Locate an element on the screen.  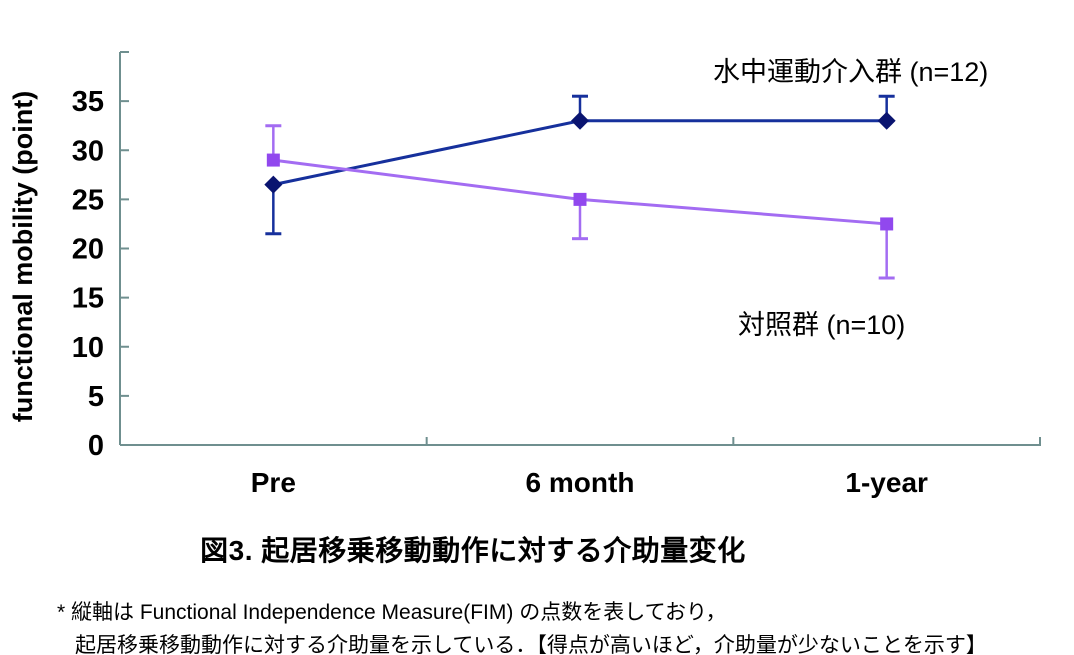
y-tick-label: 10 is located at coordinates (88, 348).